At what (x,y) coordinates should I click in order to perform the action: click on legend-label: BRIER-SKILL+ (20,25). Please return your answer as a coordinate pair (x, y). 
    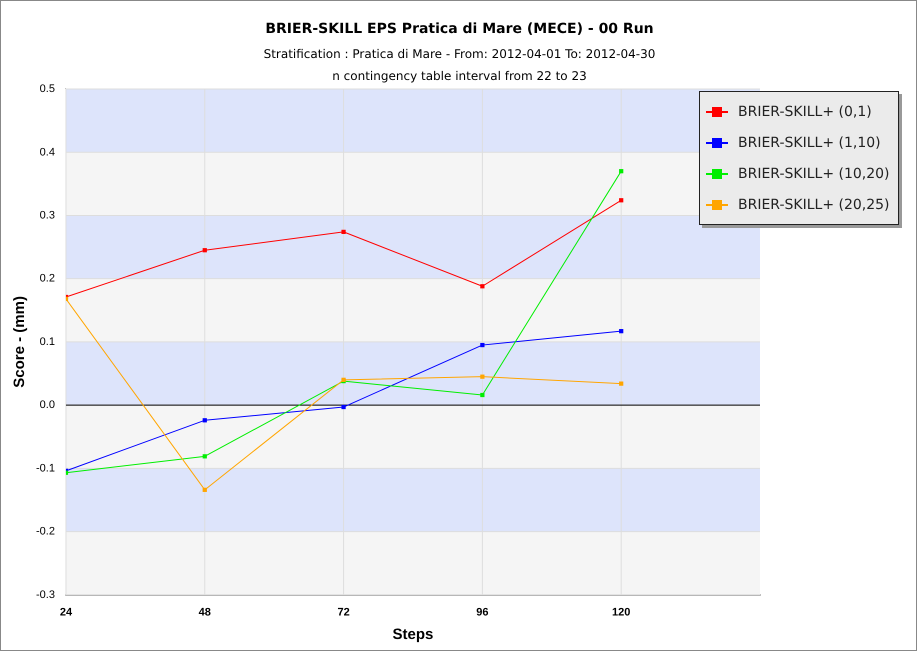
    Looking at the image, I should click on (814, 204).